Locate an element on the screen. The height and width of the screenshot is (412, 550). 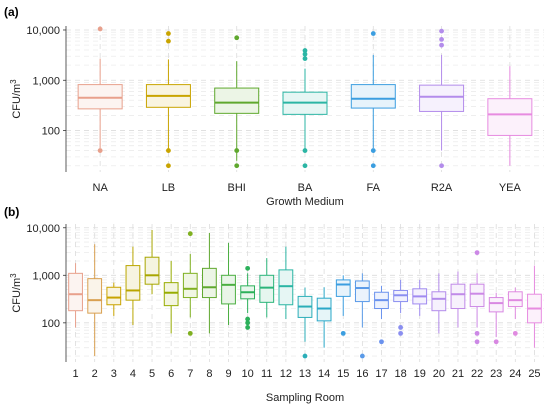
x-tick-label: 20 is located at coordinates (439, 374).